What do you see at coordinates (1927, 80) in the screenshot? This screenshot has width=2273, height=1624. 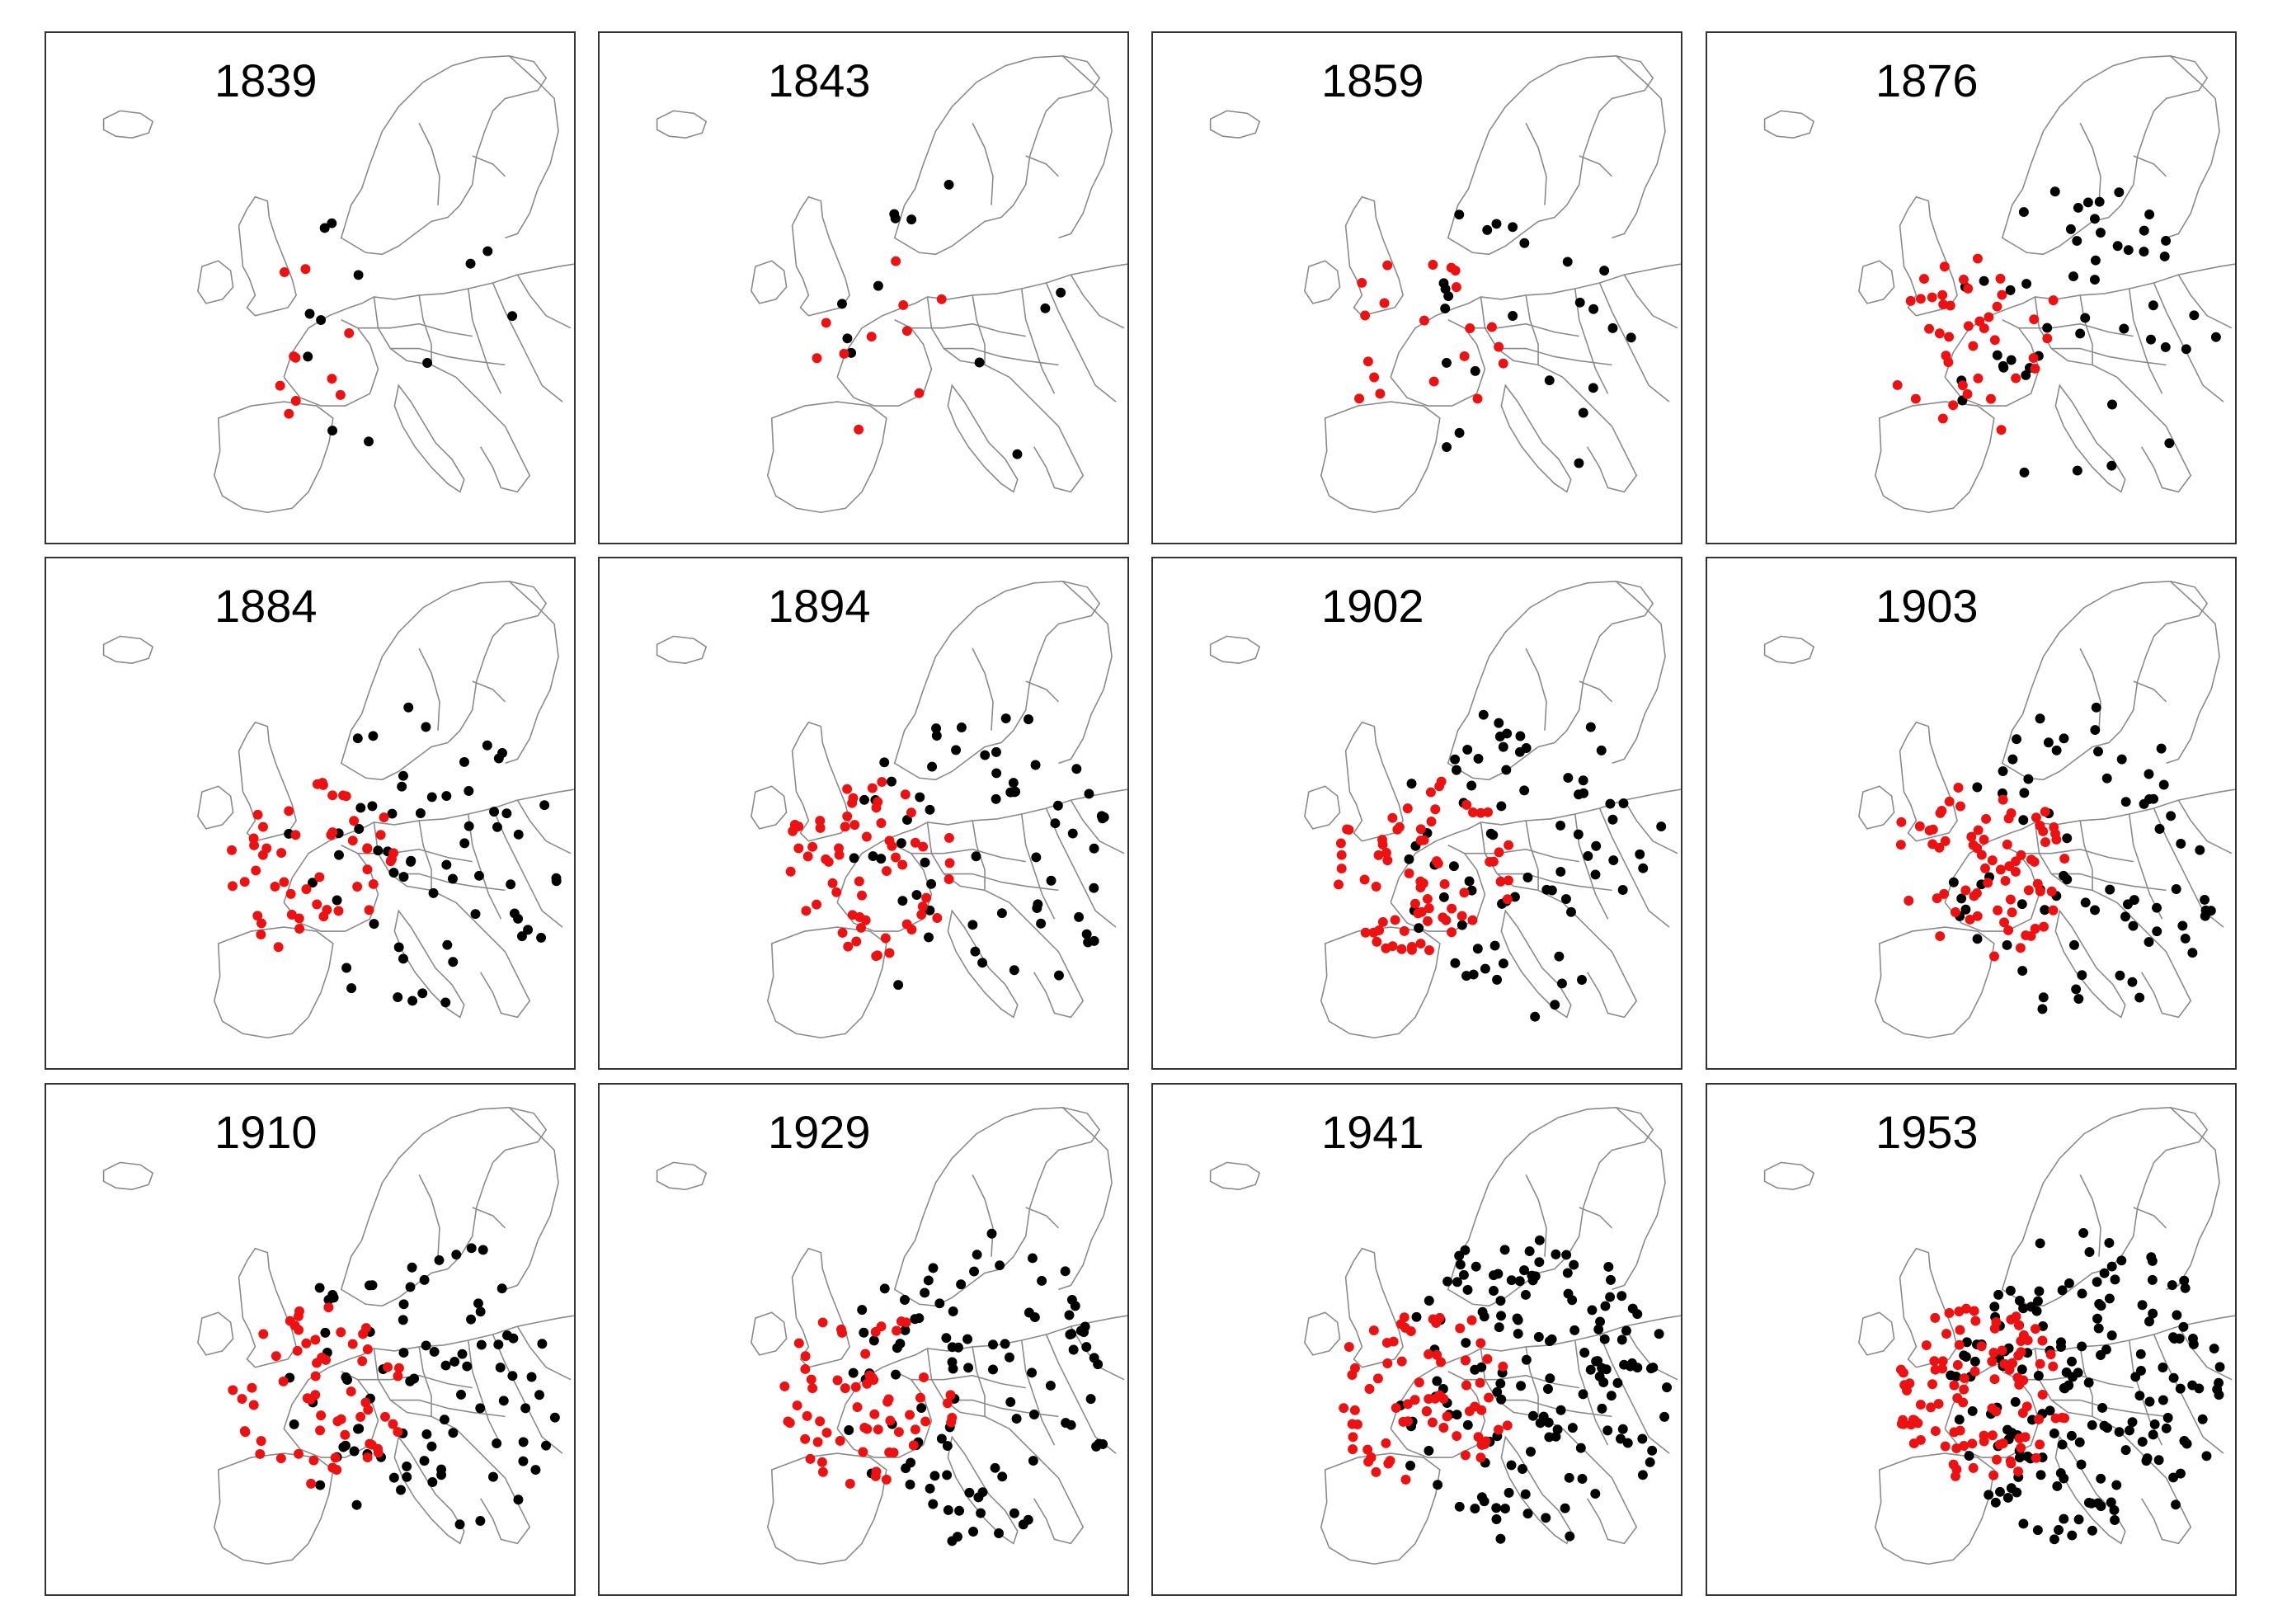 I see `year-label: 1876` at bounding box center [1927, 80].